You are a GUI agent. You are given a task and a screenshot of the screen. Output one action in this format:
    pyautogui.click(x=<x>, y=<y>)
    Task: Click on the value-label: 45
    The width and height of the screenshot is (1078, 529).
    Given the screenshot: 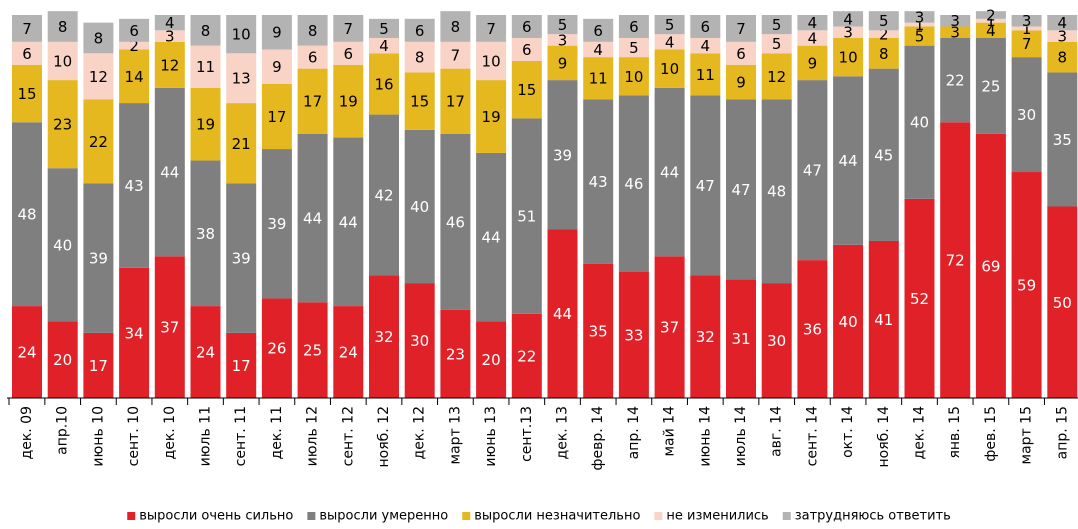 What is the action you would take?
    pyautogui.click(x=883, y=155)
    